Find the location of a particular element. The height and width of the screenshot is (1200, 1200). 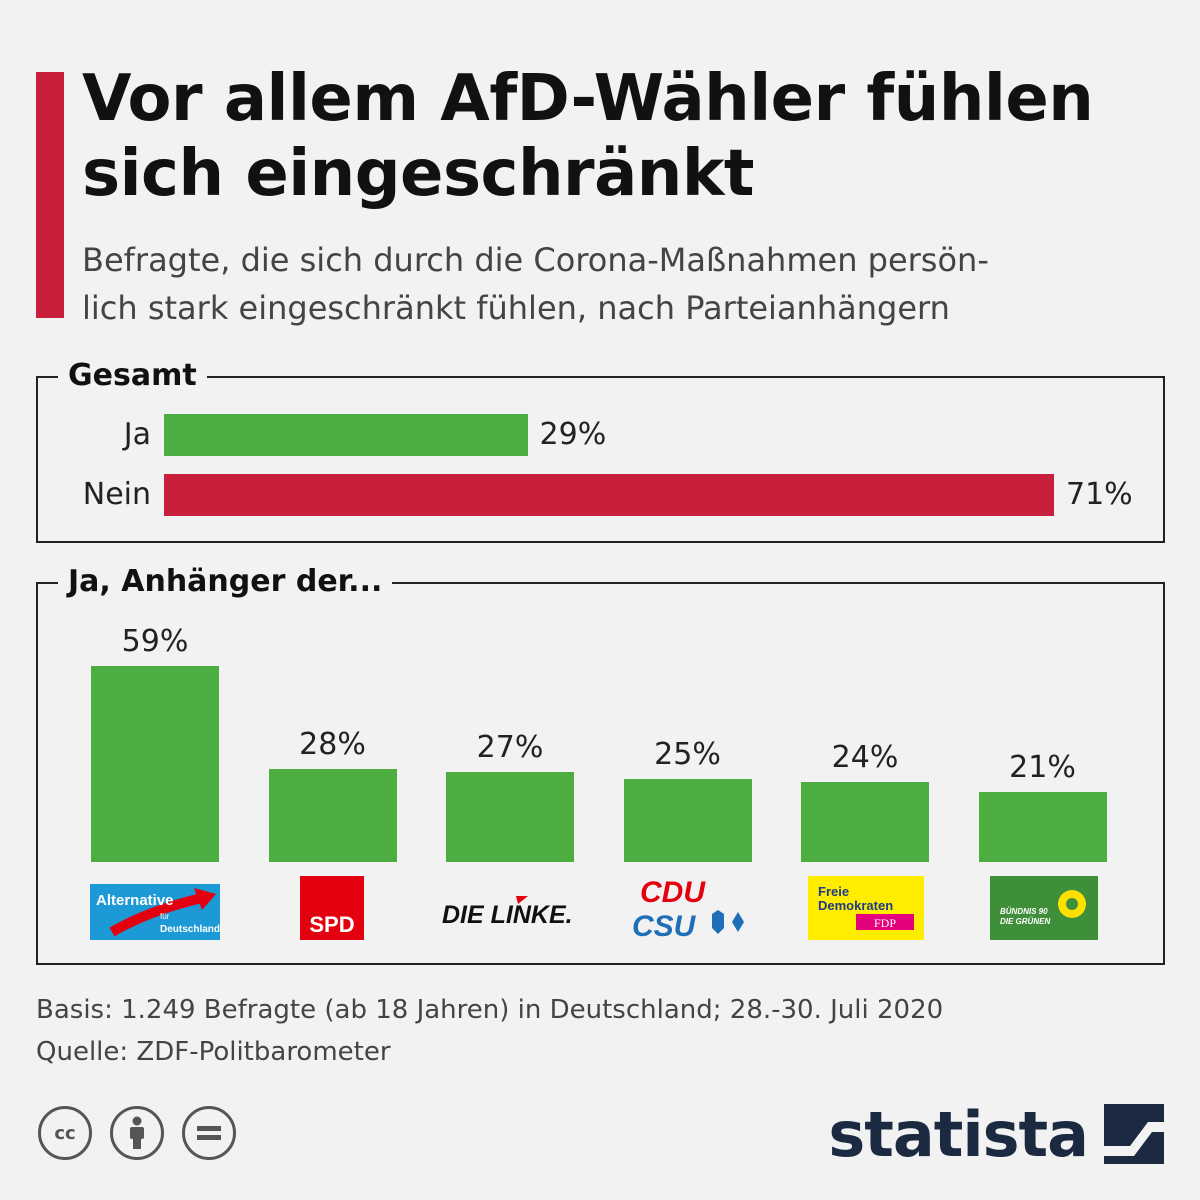

afd-logo-graphic: Alternative für Deutschland is located at coordinates (155, 912).